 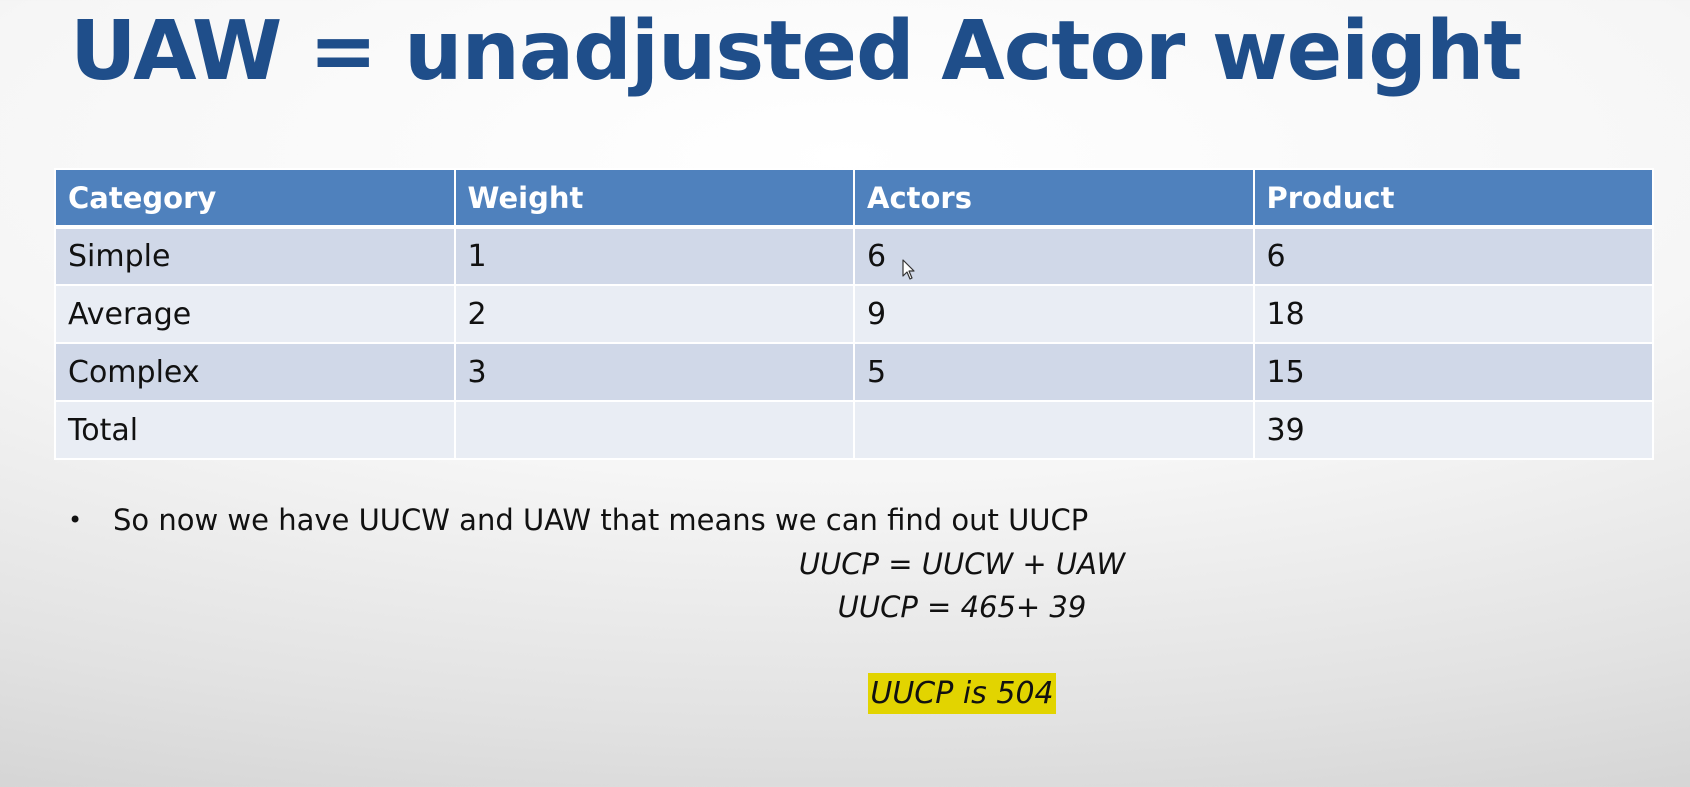 I want to click on cell-actors: 9, so click(x=1054, y=314).